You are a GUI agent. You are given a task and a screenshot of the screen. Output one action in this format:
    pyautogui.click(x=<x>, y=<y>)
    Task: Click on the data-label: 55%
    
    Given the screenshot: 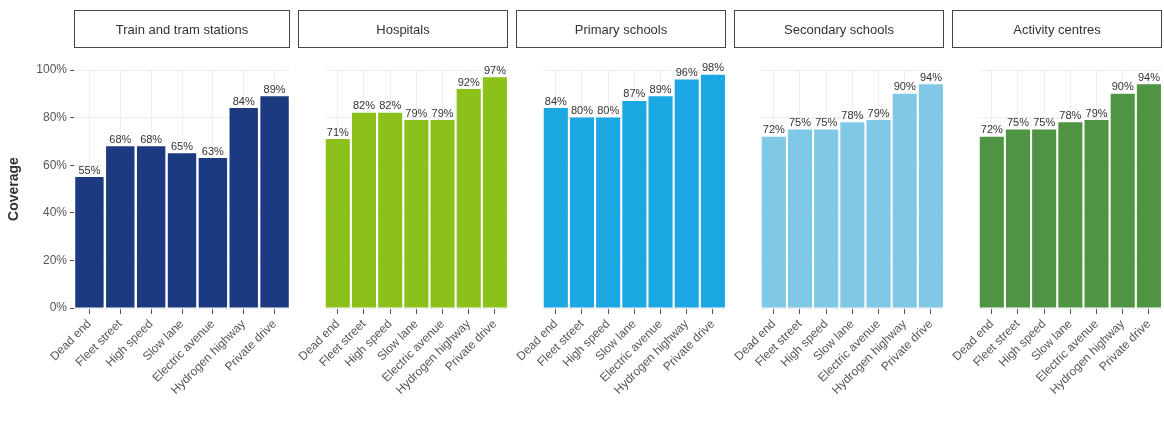 What is the action you would take?
    pyautogui.click(x=89, y=169)
    